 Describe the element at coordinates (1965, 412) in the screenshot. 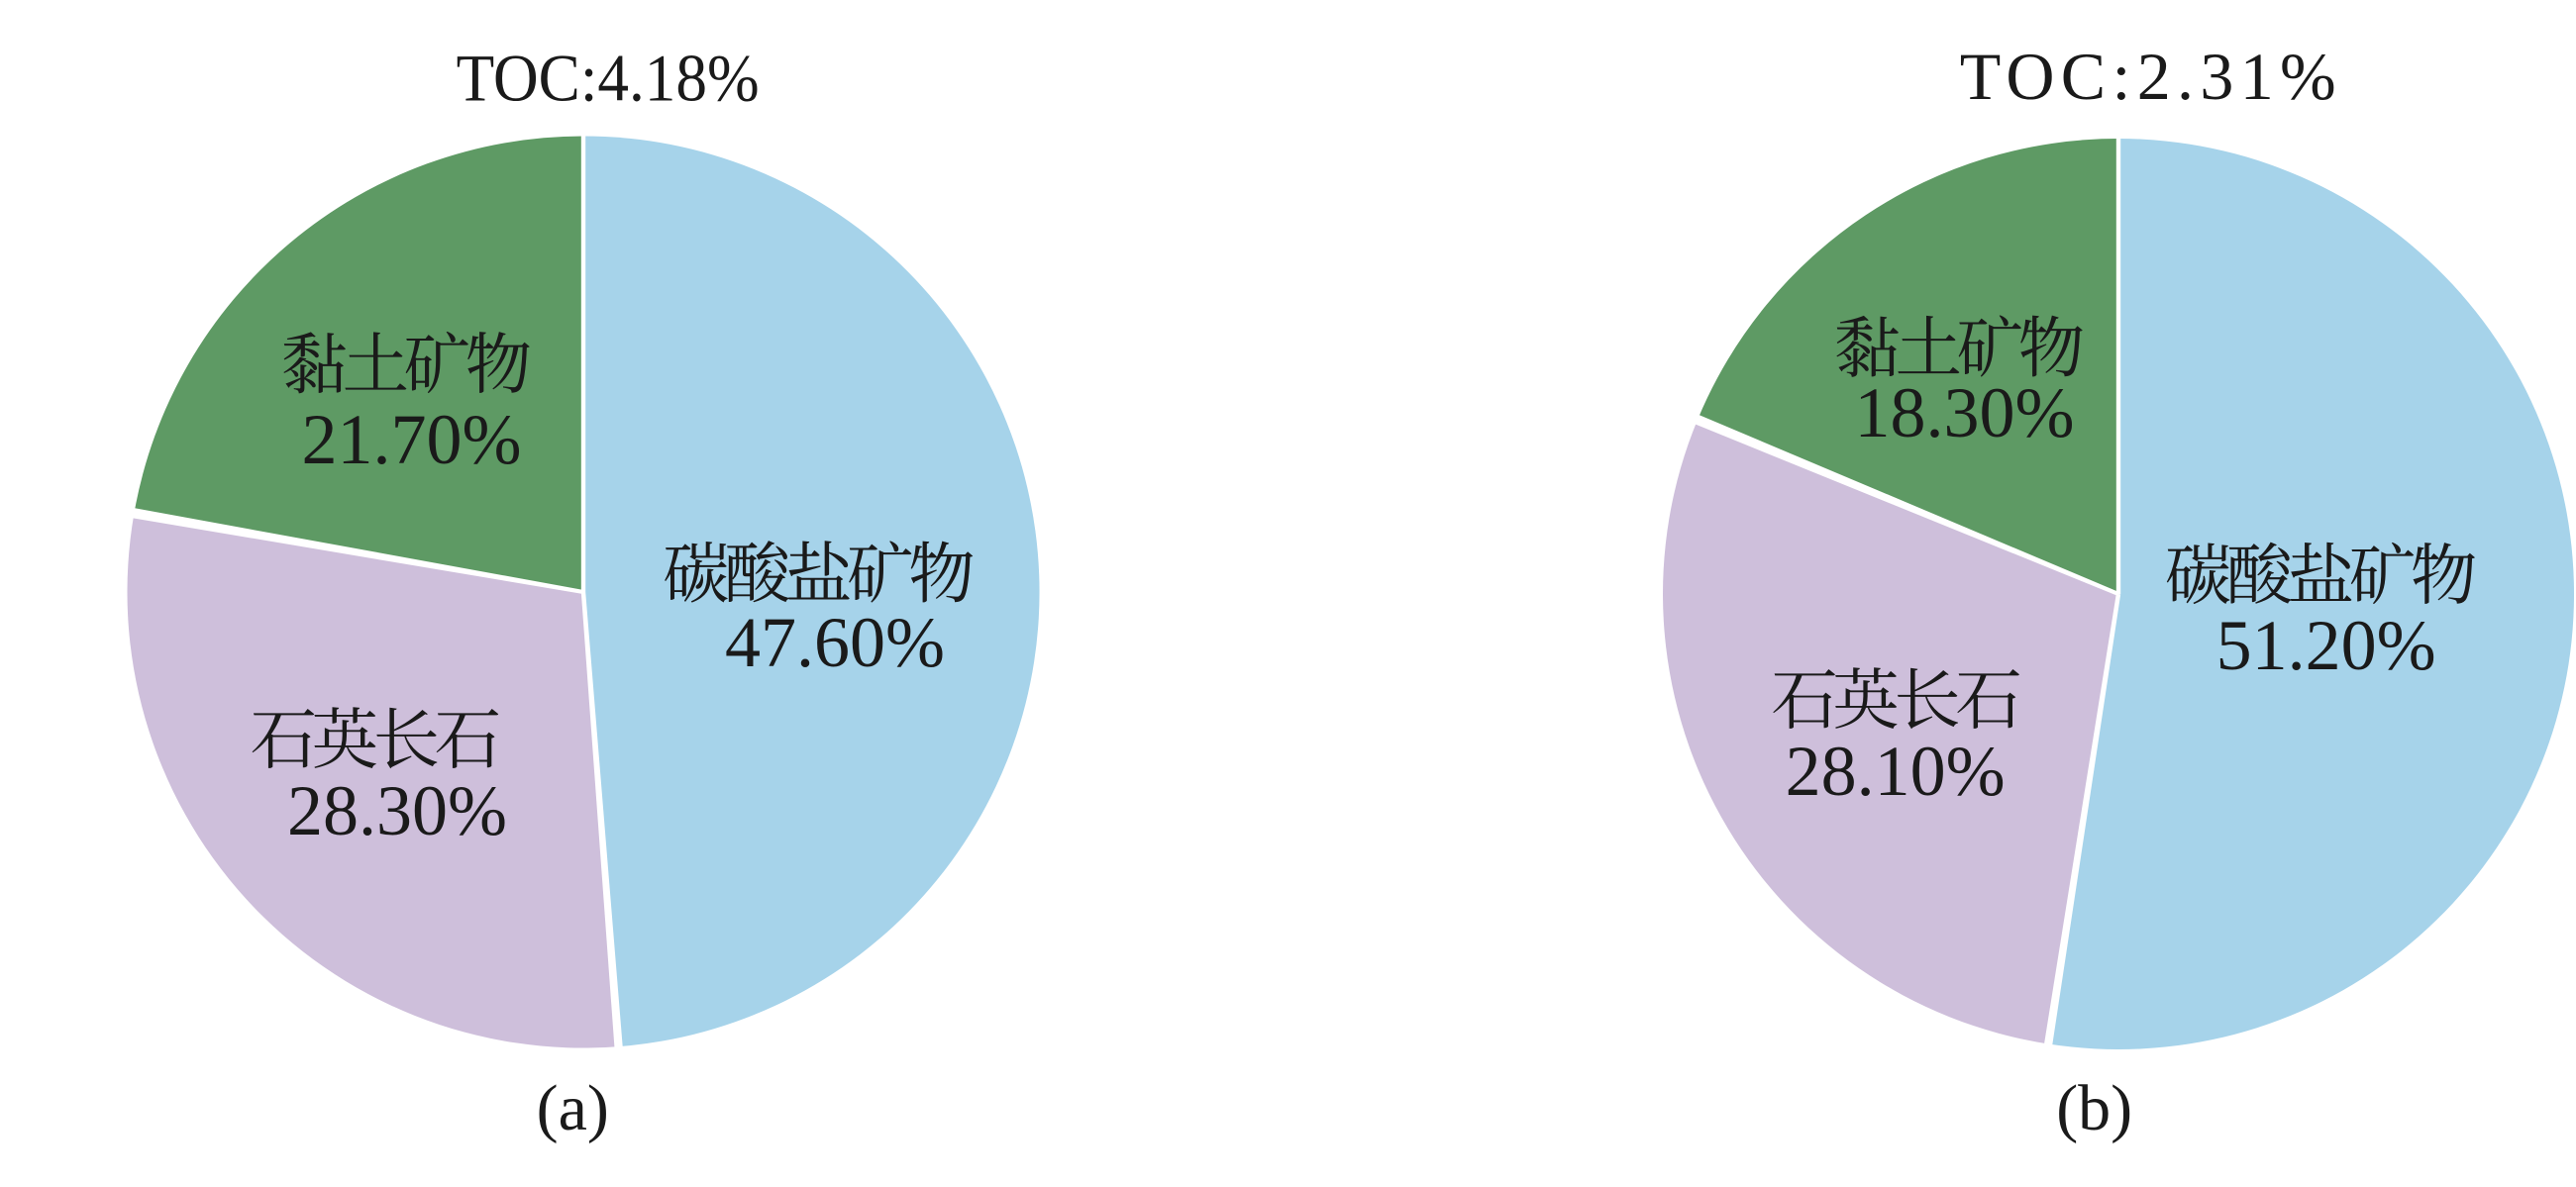

I see `svg-text: 18.30%` at that location.